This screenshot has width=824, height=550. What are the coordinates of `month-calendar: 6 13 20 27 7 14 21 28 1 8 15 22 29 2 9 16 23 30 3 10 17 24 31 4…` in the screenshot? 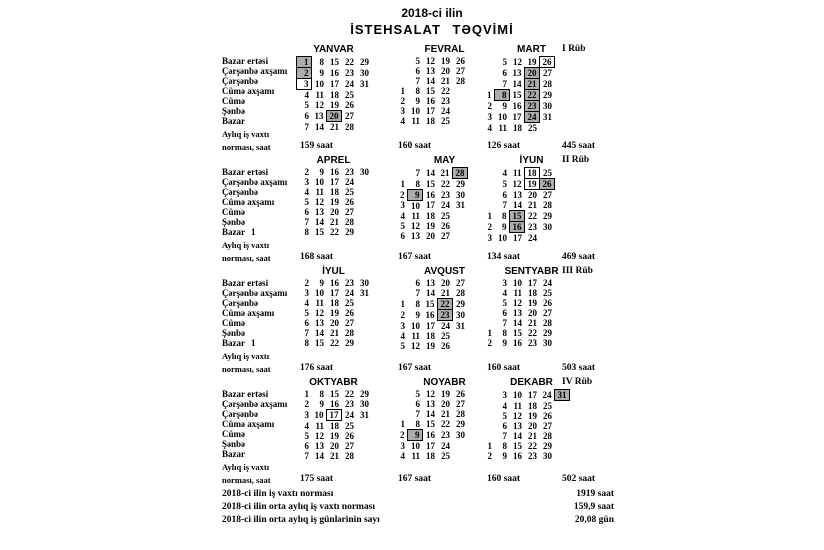 It's located at (439, 314).